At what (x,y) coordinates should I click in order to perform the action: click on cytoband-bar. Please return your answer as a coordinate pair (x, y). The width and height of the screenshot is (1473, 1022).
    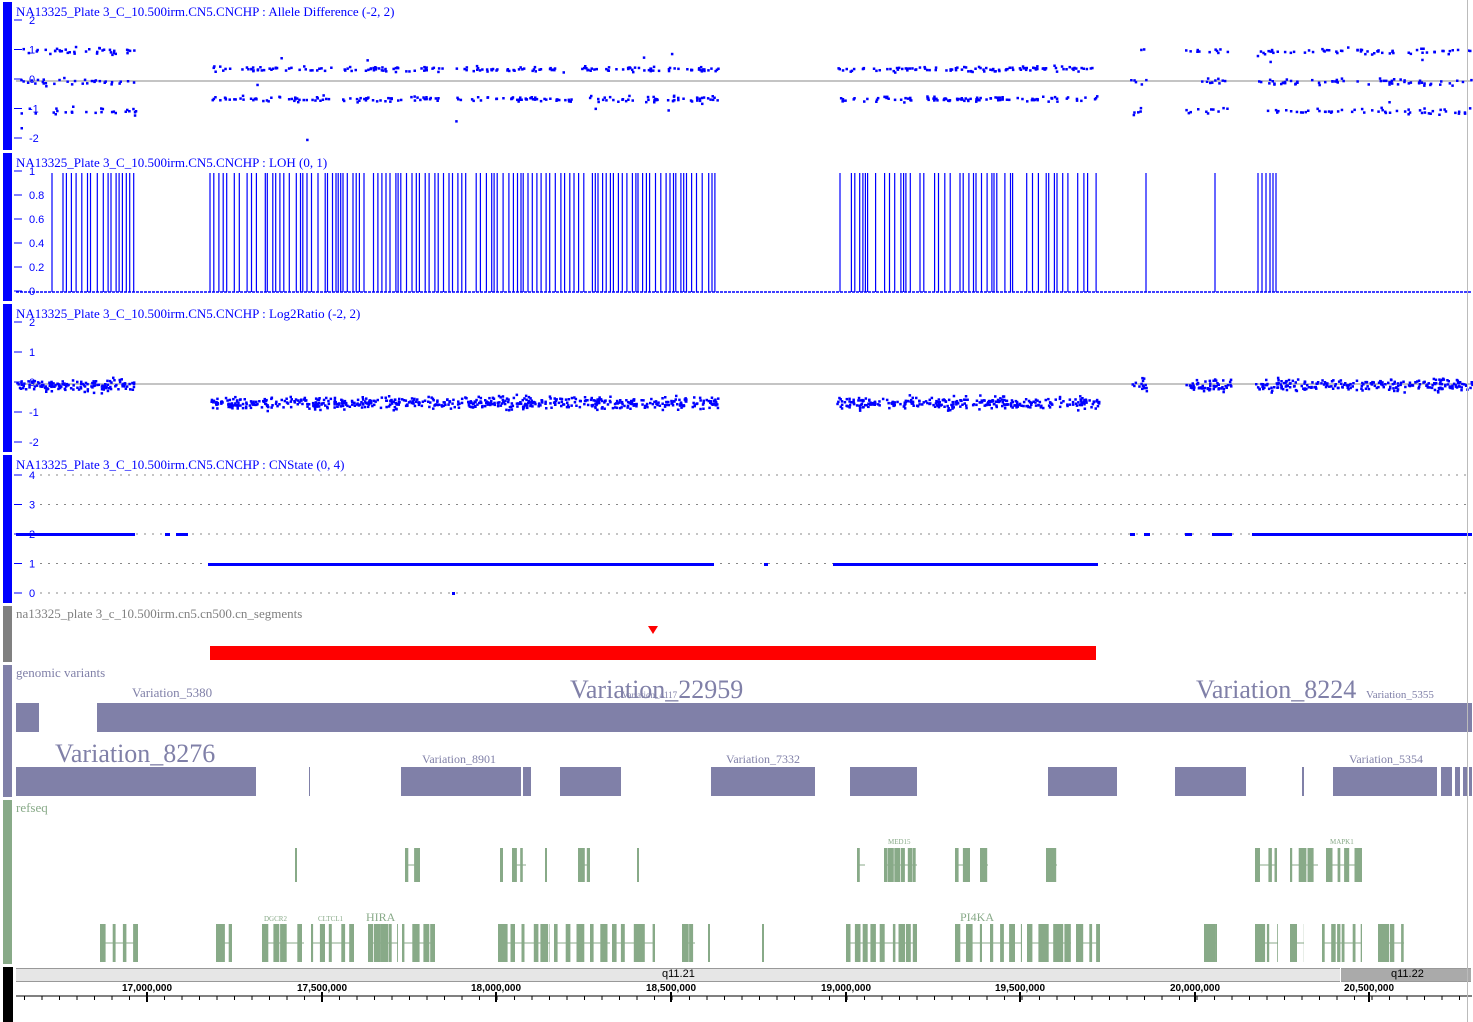
    Looking at the image, I should click on (678, 975).